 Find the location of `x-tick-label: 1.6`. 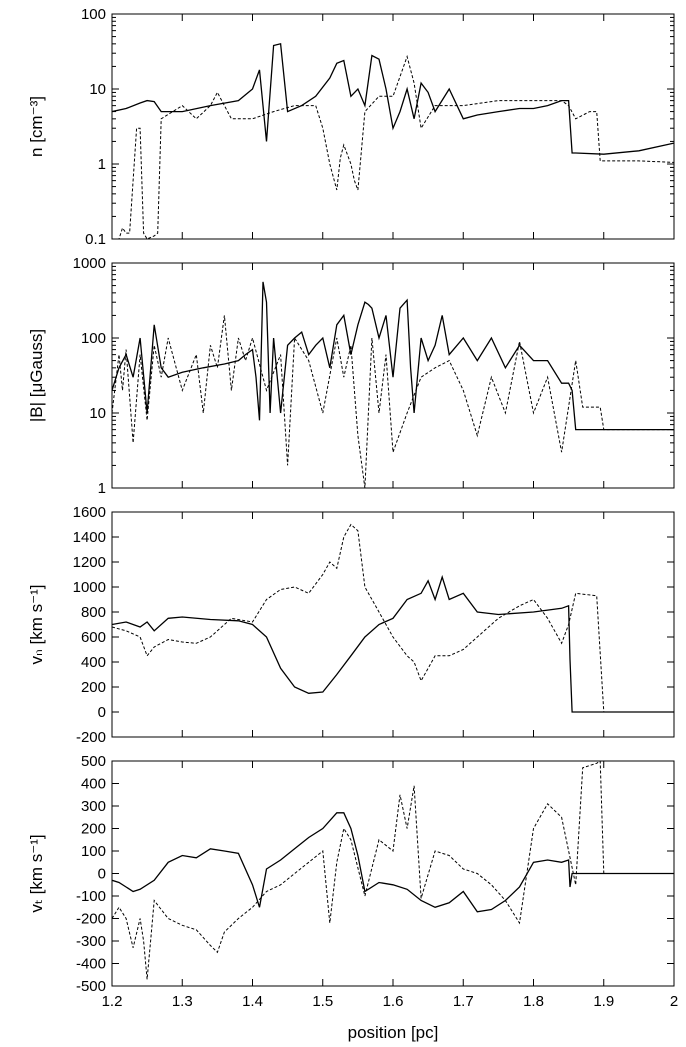

x-tick-label: 1.6 is located at coordinates (393, 1001).